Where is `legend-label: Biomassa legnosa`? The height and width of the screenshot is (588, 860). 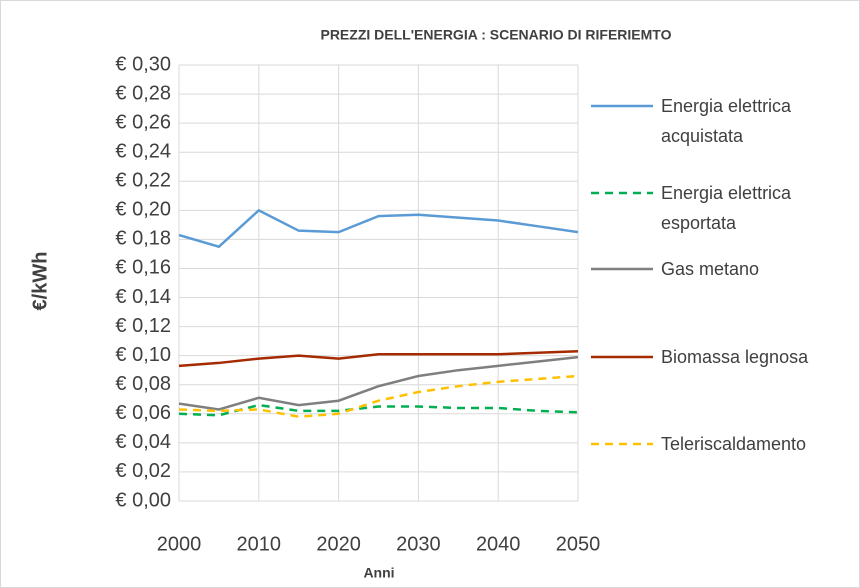 legend-label: Biomassa legnosa is located at coordinates (735, 357).